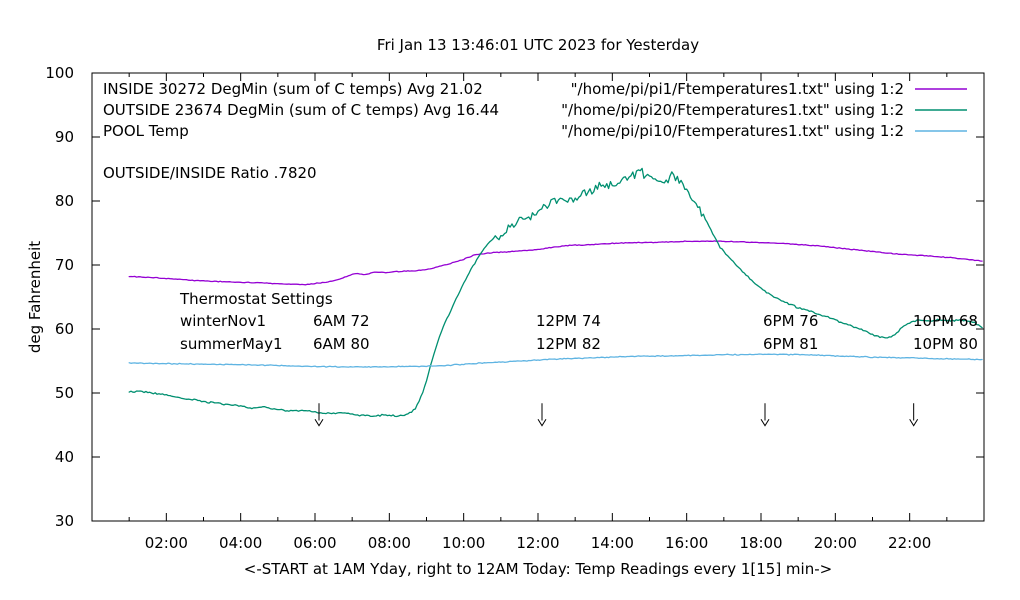  What do you see at coordinates (210, 173) in the screenshot?
I see `ratio-note: OUTSIDE/INSIDE Ratio .7820` at bounding box center [210, 173].